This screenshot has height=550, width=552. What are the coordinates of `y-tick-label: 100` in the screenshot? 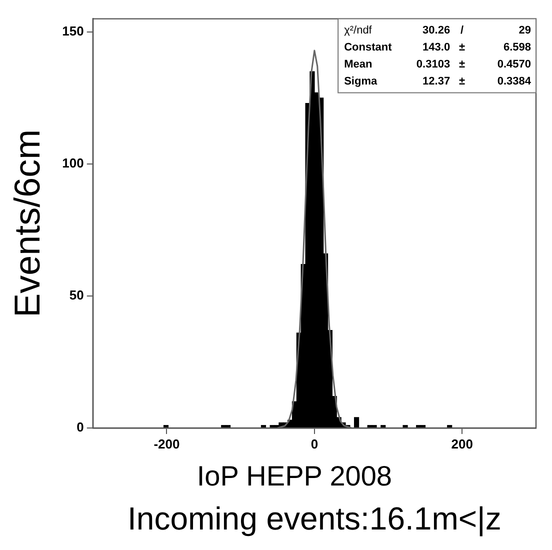 It's located at (73, 163).